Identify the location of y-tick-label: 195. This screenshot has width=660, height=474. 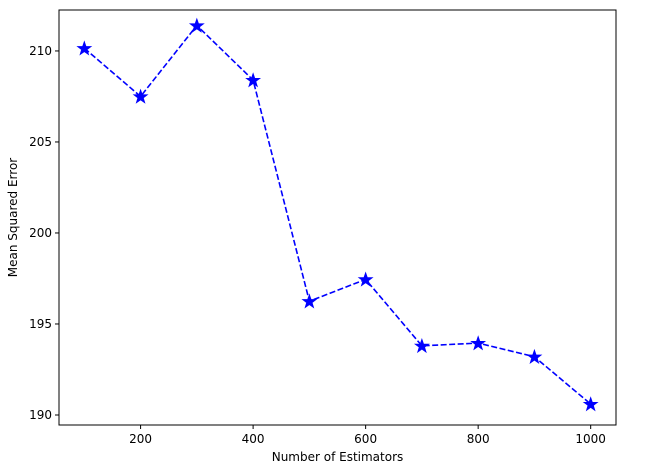
(40, 324).